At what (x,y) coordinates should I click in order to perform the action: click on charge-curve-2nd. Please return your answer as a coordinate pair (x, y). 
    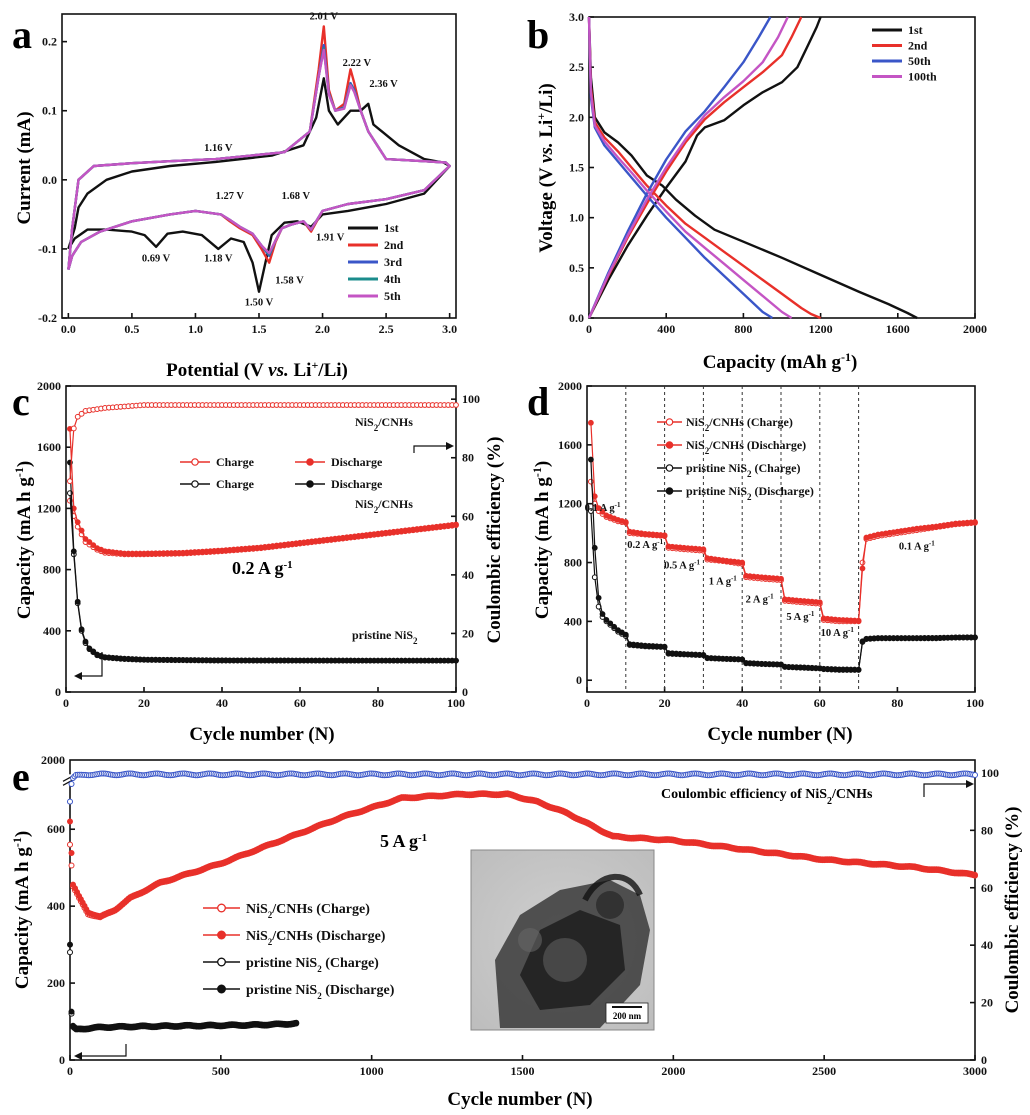
    Looking at the image, I should click on (695, 167).